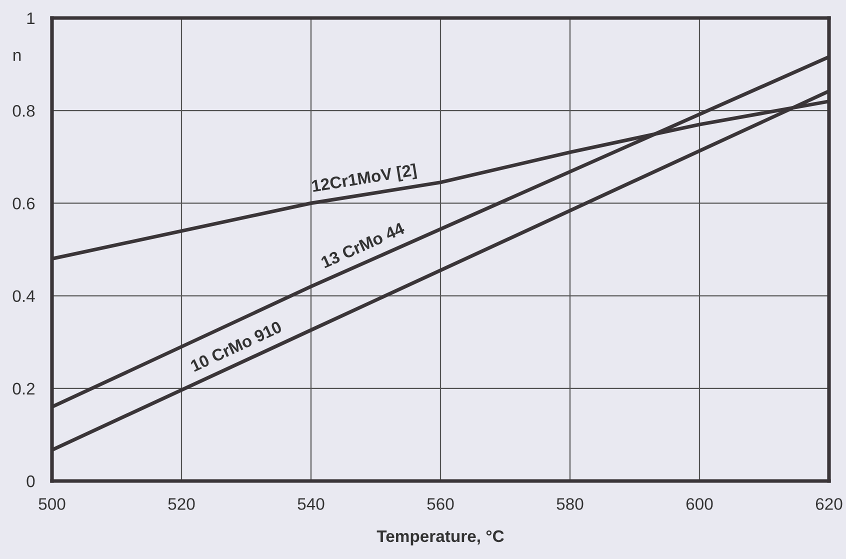 The image size is (846, 559). Describe the element at coordinates (23, 388) in the screenshot. I see `y-tick-label: 0.2` at that location.